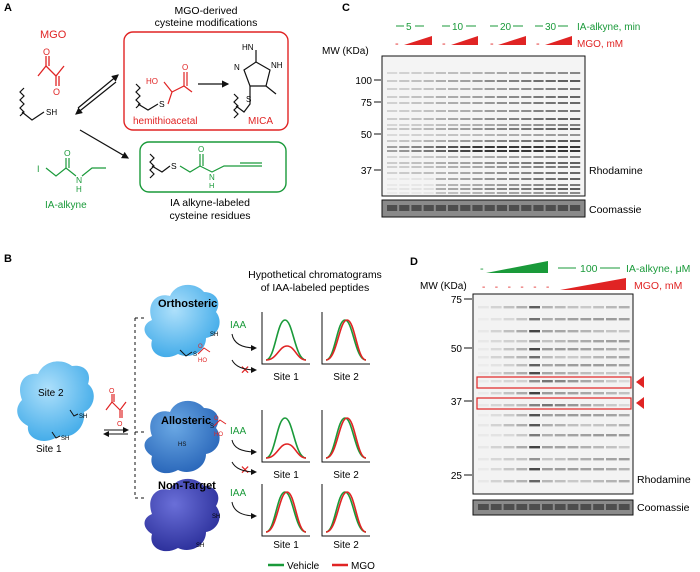  What do you see at coordinates (112, 391) in the screenshot?
I see `mgo-small-o1: O` at bounding box center [112, 391].